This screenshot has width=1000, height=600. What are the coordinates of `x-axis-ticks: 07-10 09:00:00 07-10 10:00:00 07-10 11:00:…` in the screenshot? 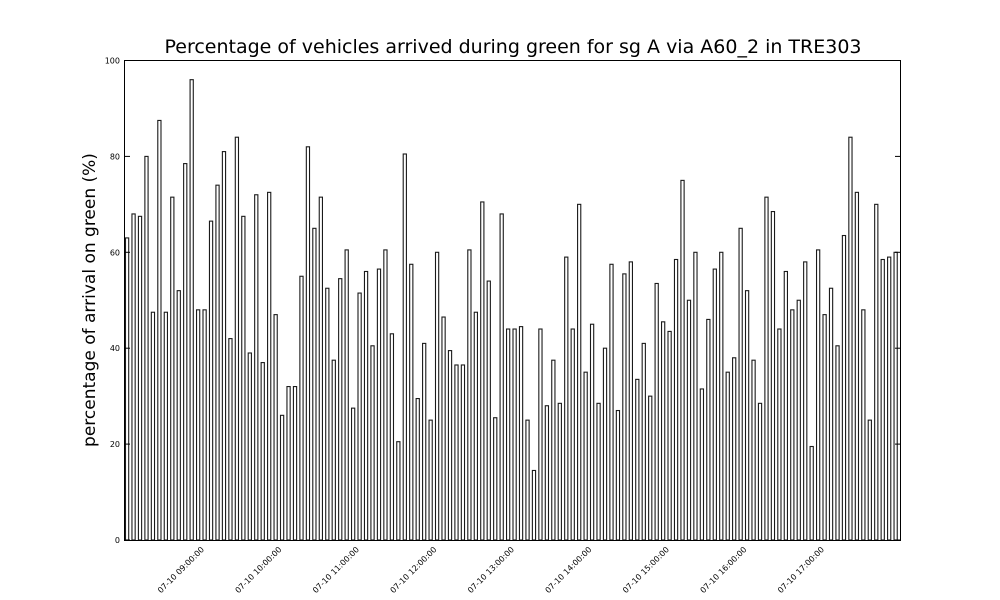 It's located at (491, 570).